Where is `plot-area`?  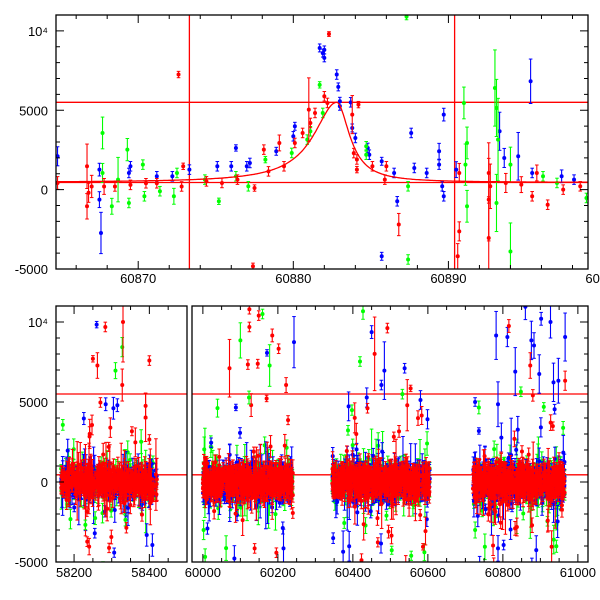
plot-area is located at coordinates (121, 437).